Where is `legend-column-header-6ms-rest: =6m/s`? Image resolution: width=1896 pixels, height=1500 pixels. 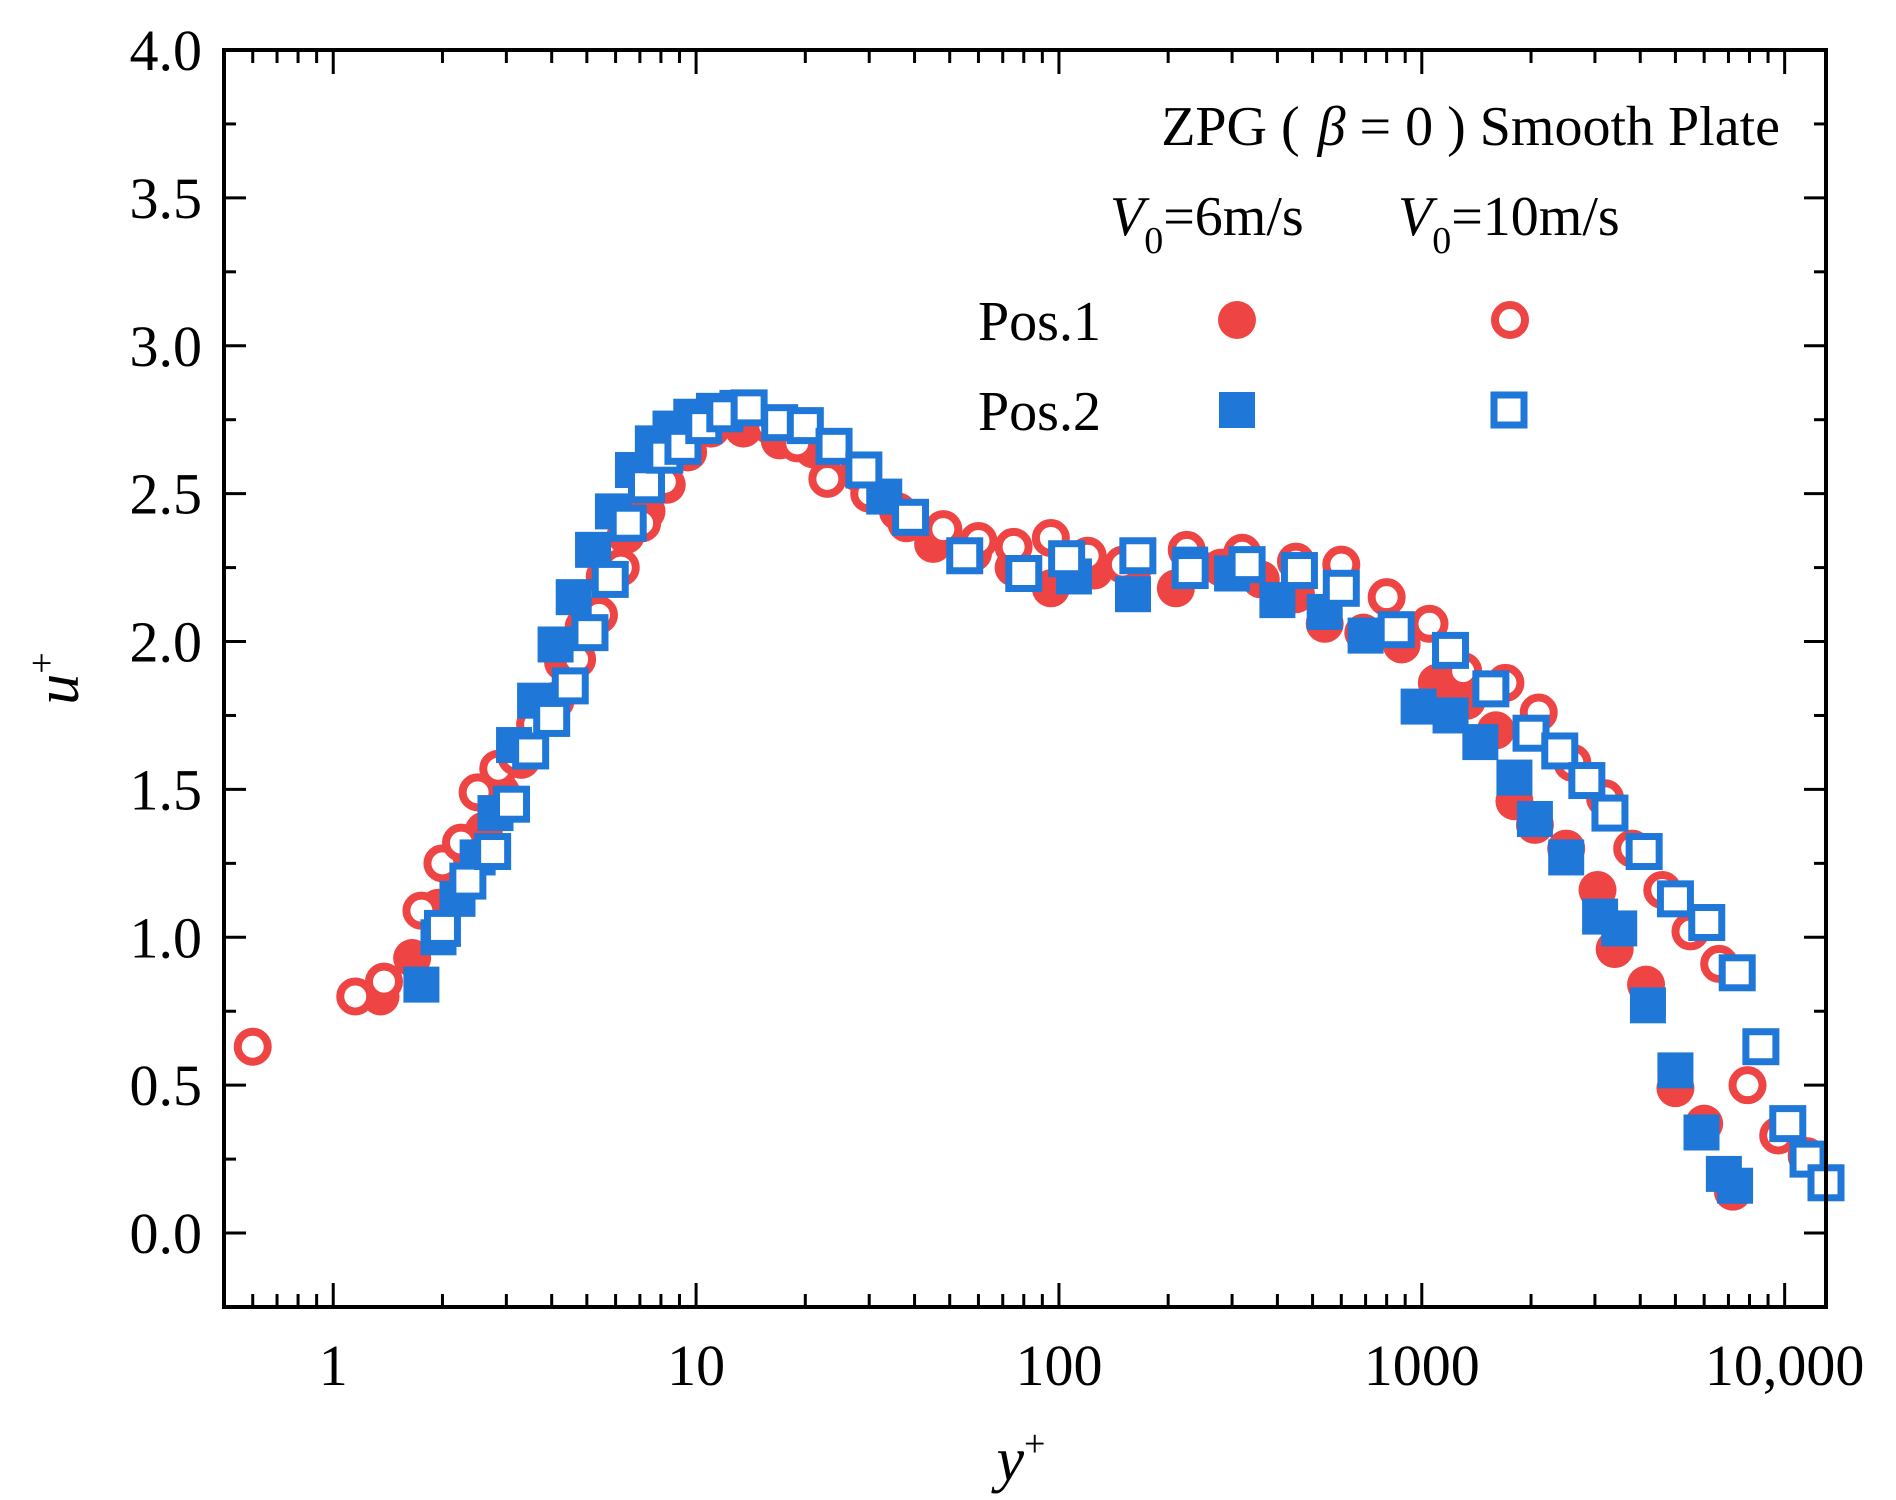 legend-column-header-6ms-rest: =6m/s is located at coordinates (1233, 217).